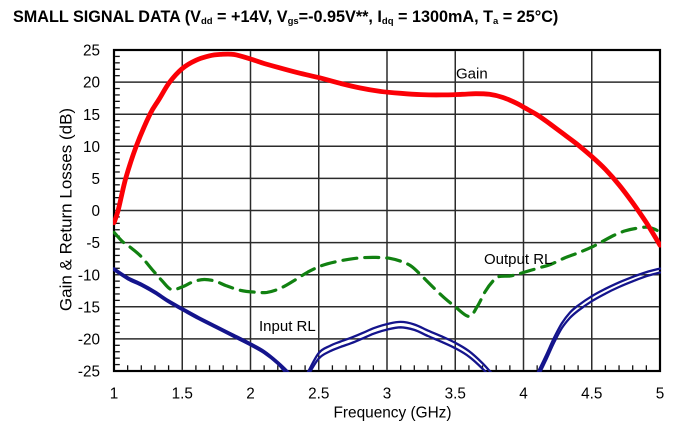  I want to click on svg-text: 0, so click(95, 211).